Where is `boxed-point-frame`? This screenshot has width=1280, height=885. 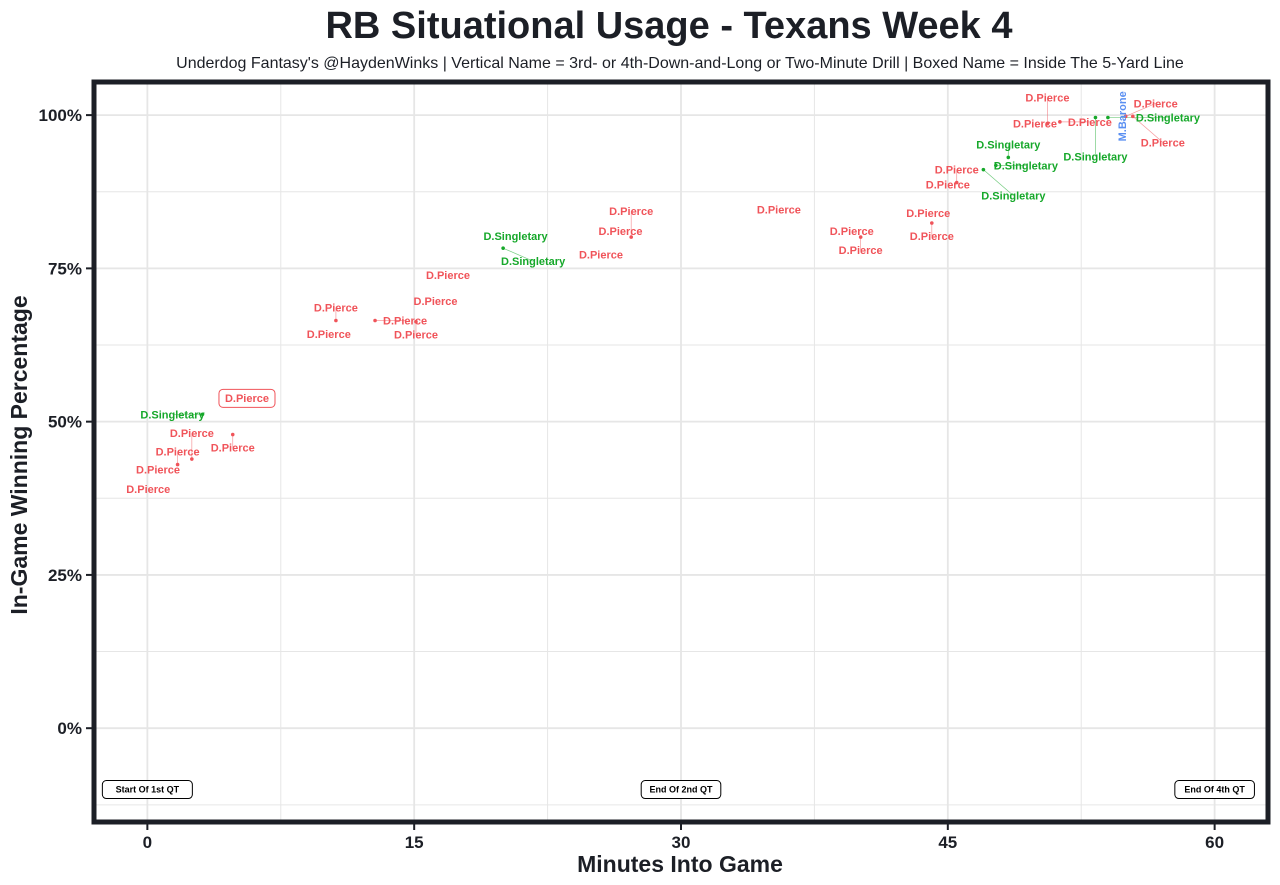
boxed-point-frame is located at coordinates (247, 398).